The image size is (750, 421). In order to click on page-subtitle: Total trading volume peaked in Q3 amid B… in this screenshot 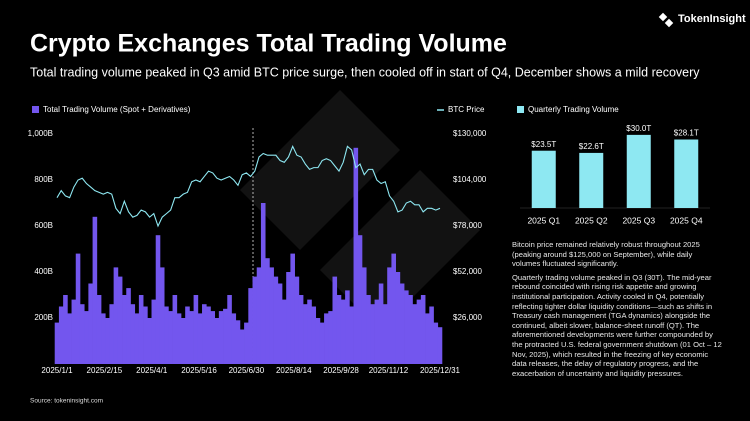, I will do `click(365, 72)`.